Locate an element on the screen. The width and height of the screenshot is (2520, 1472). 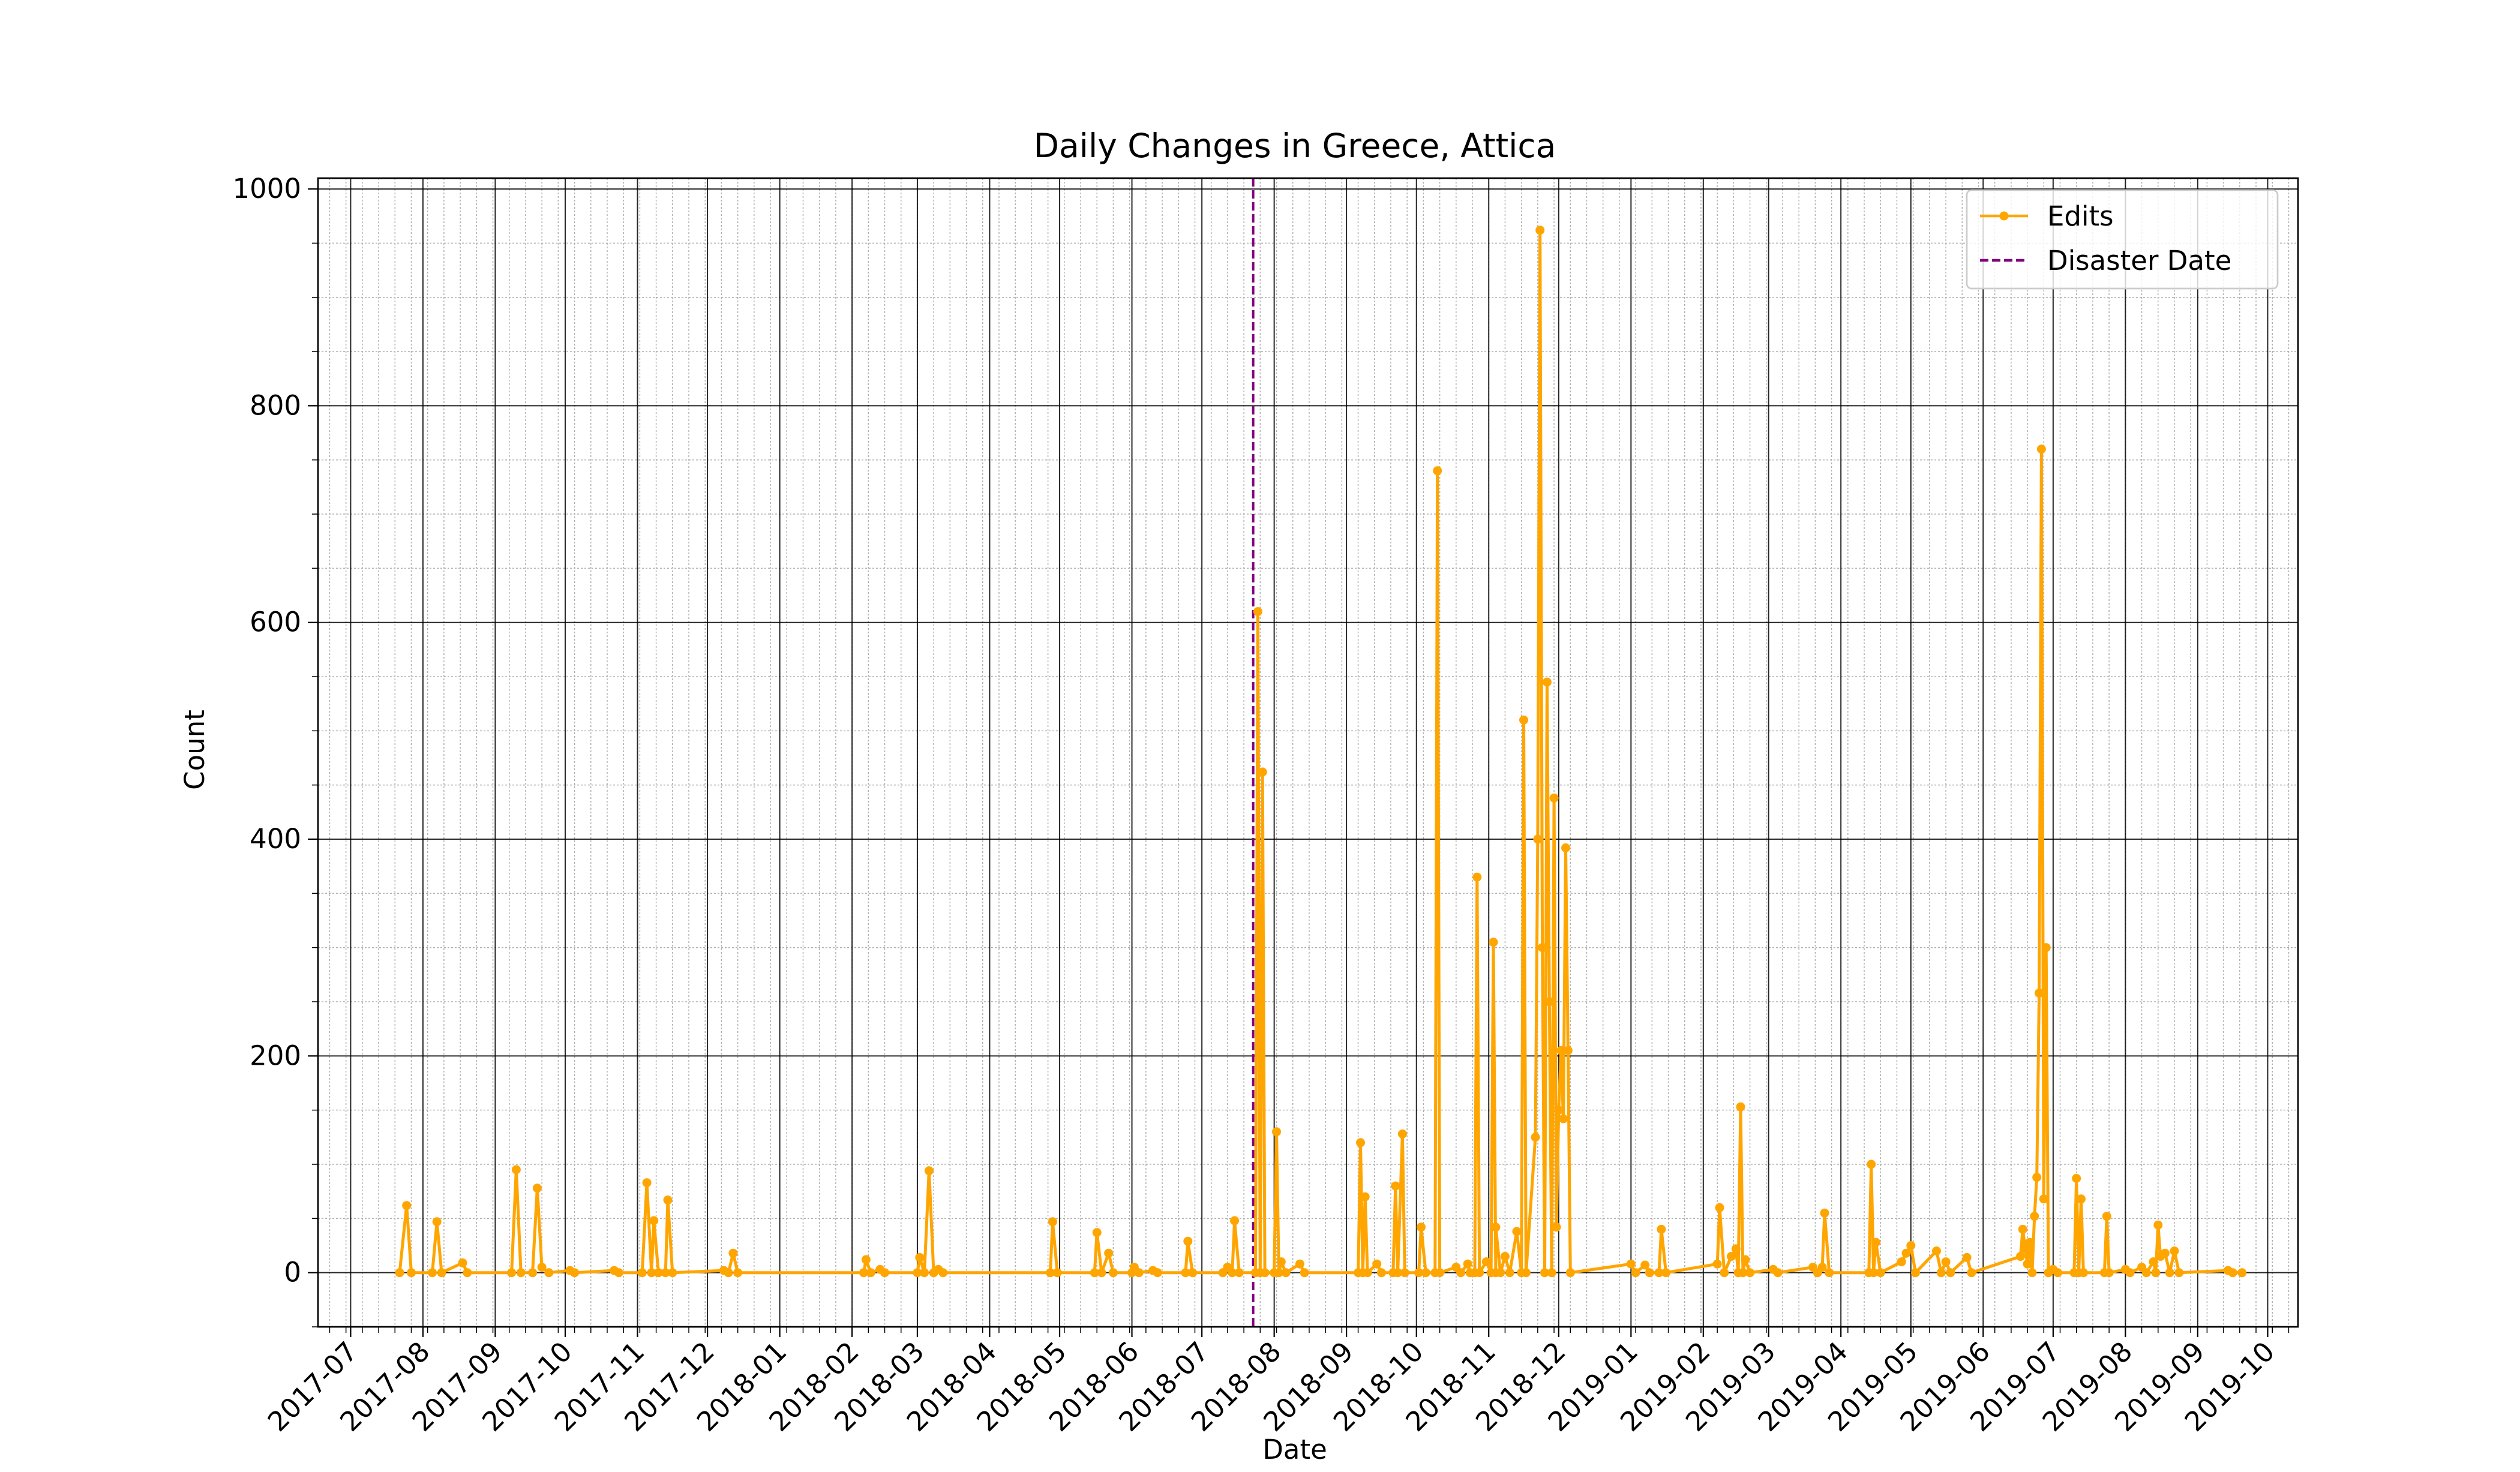
legend-disaster-label: Disaster Date is located at coordinates (2139, 261).